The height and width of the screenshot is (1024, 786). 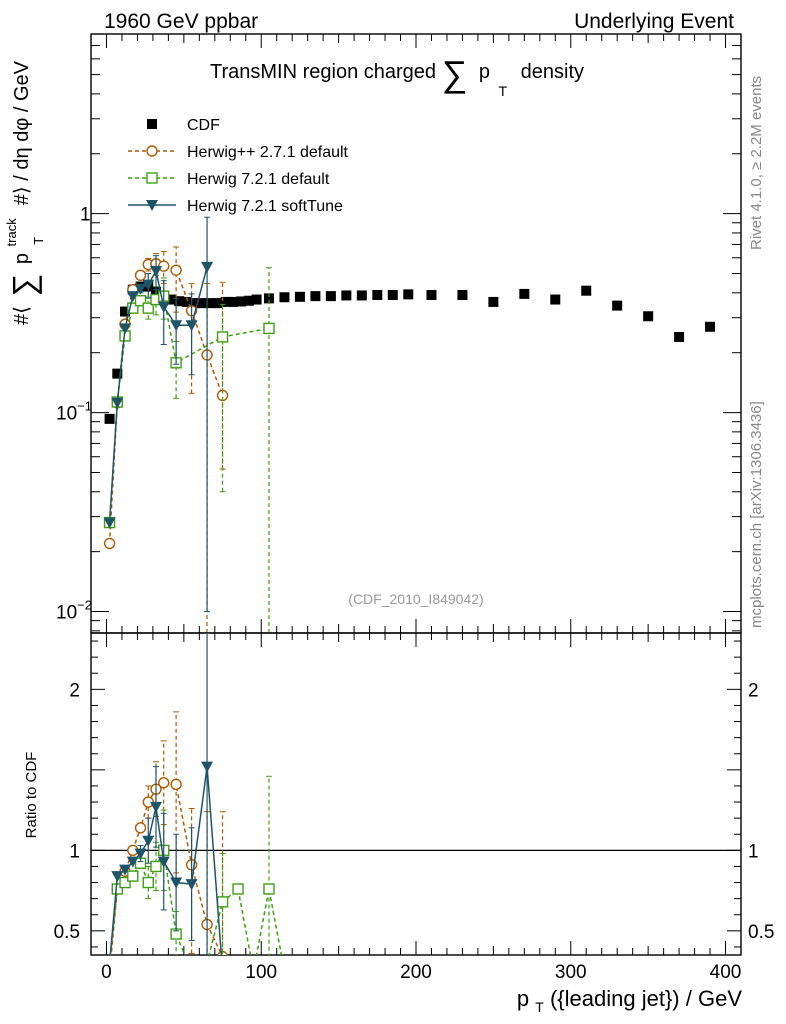 I want to click on x-axis-label: p T ({leading jet}) / GeV, so click(x=629, y=1001).